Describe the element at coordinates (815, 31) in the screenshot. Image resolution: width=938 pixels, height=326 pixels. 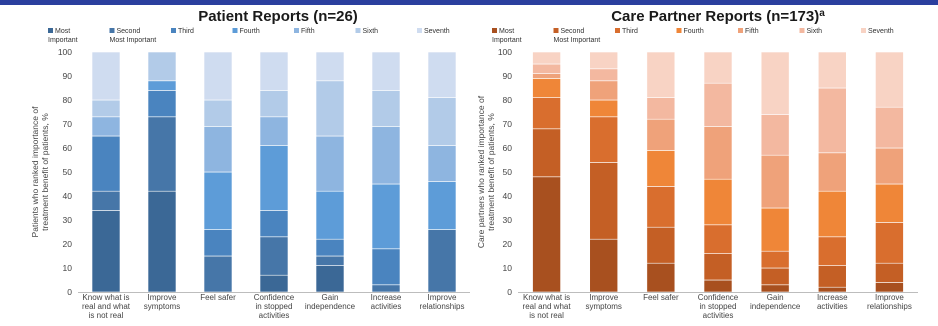
I see `legend-label: Sixth` at that location.